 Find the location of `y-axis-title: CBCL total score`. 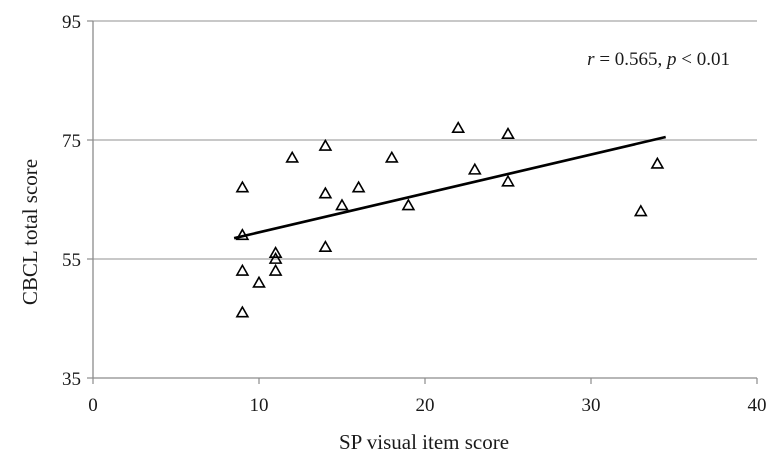

y-axis-title: CBCL total score is located at coordinates (30, 232).